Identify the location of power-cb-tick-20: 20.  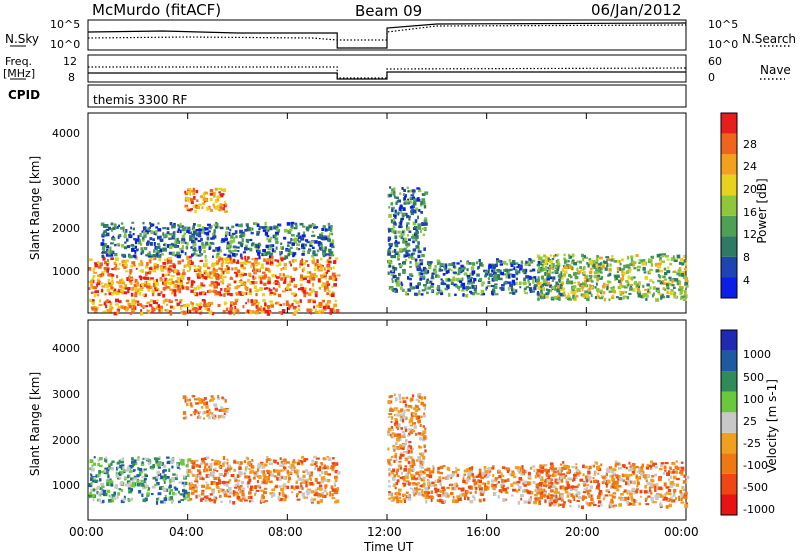
(750, 189).